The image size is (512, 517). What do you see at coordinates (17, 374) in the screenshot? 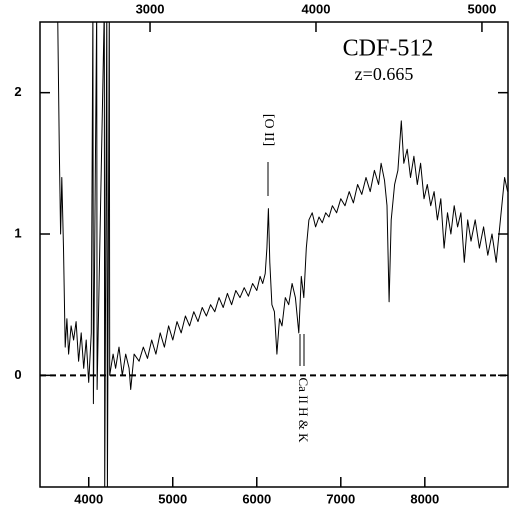
I see `y-tick-label: 0` at bounding box center [17, 374].